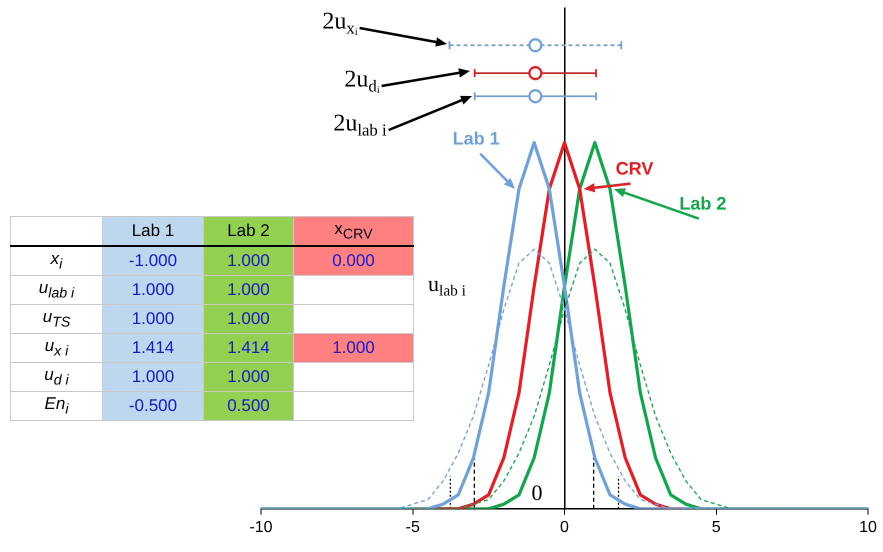 This screenshot has height=552, width=883. What do you see at coordinates (413, 527) in the screenshot?
I see `x-tick-label: -5` at bounding box center [413, 527].